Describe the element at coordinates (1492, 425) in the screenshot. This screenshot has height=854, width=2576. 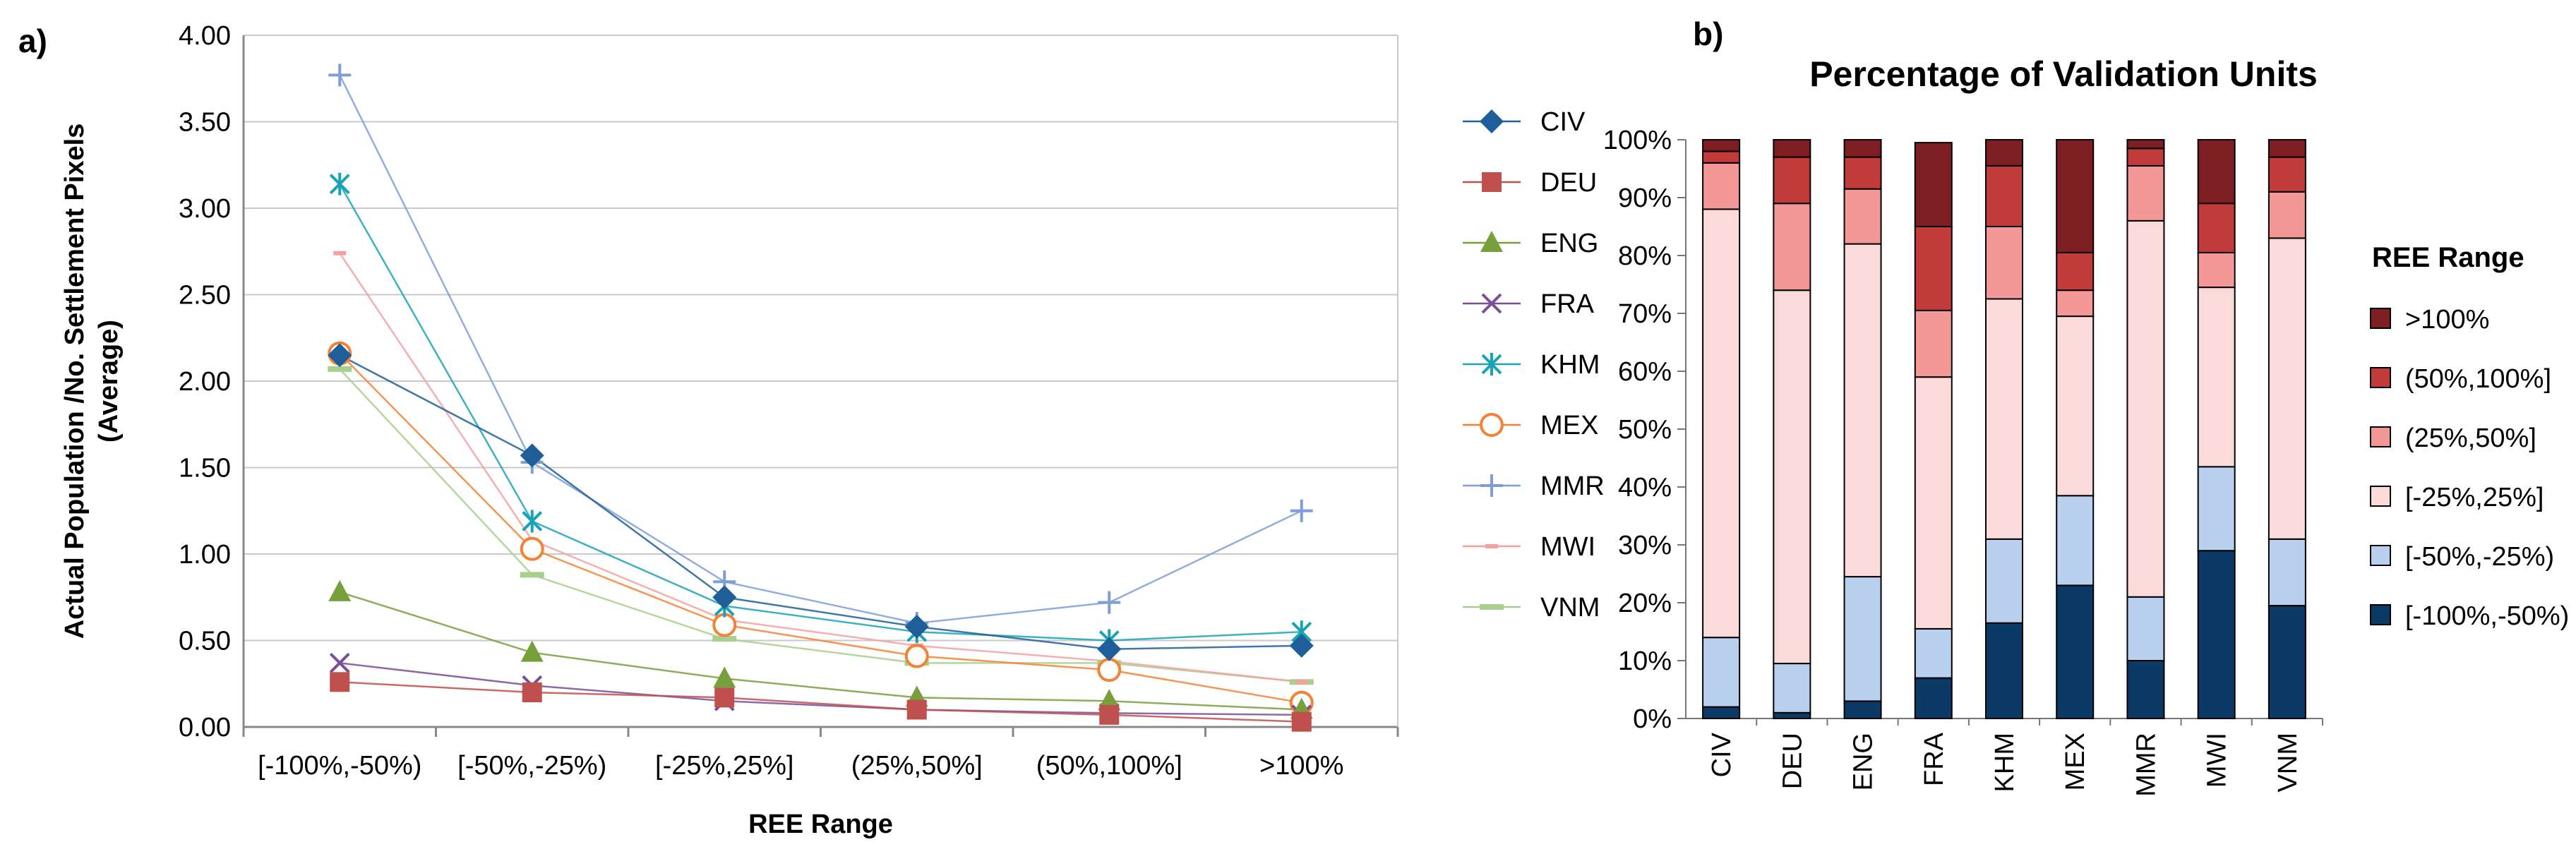
I see `legend-marker-mex` at that location.